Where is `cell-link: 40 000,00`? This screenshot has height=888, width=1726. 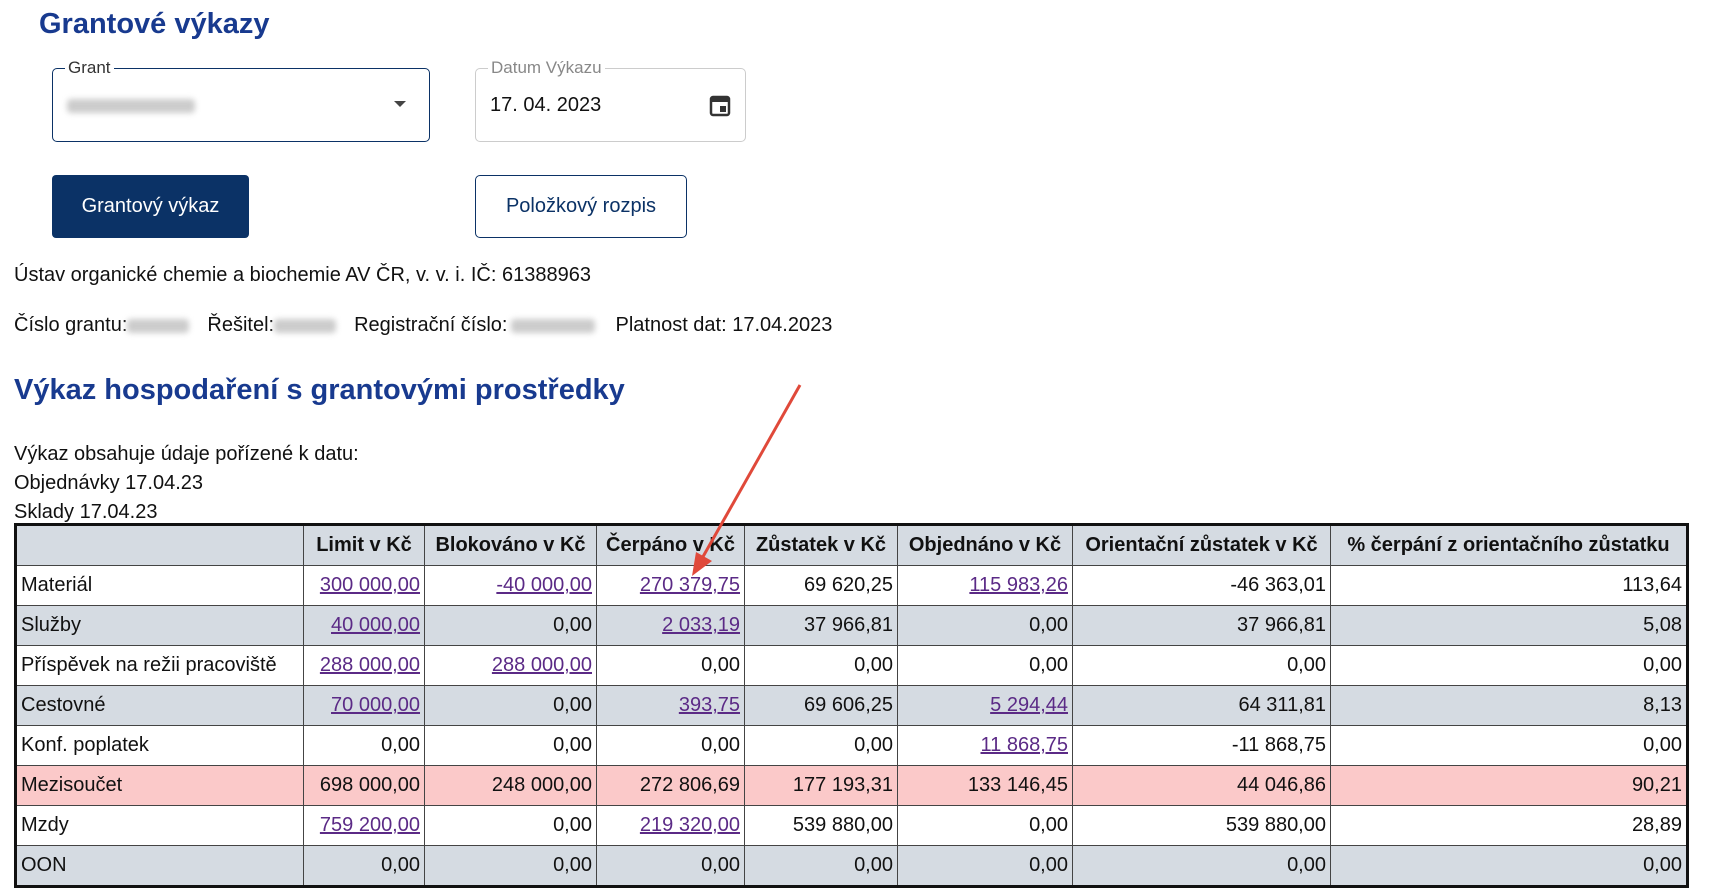 cell-link: 40 000,00 is located at coordinates (375, 625).